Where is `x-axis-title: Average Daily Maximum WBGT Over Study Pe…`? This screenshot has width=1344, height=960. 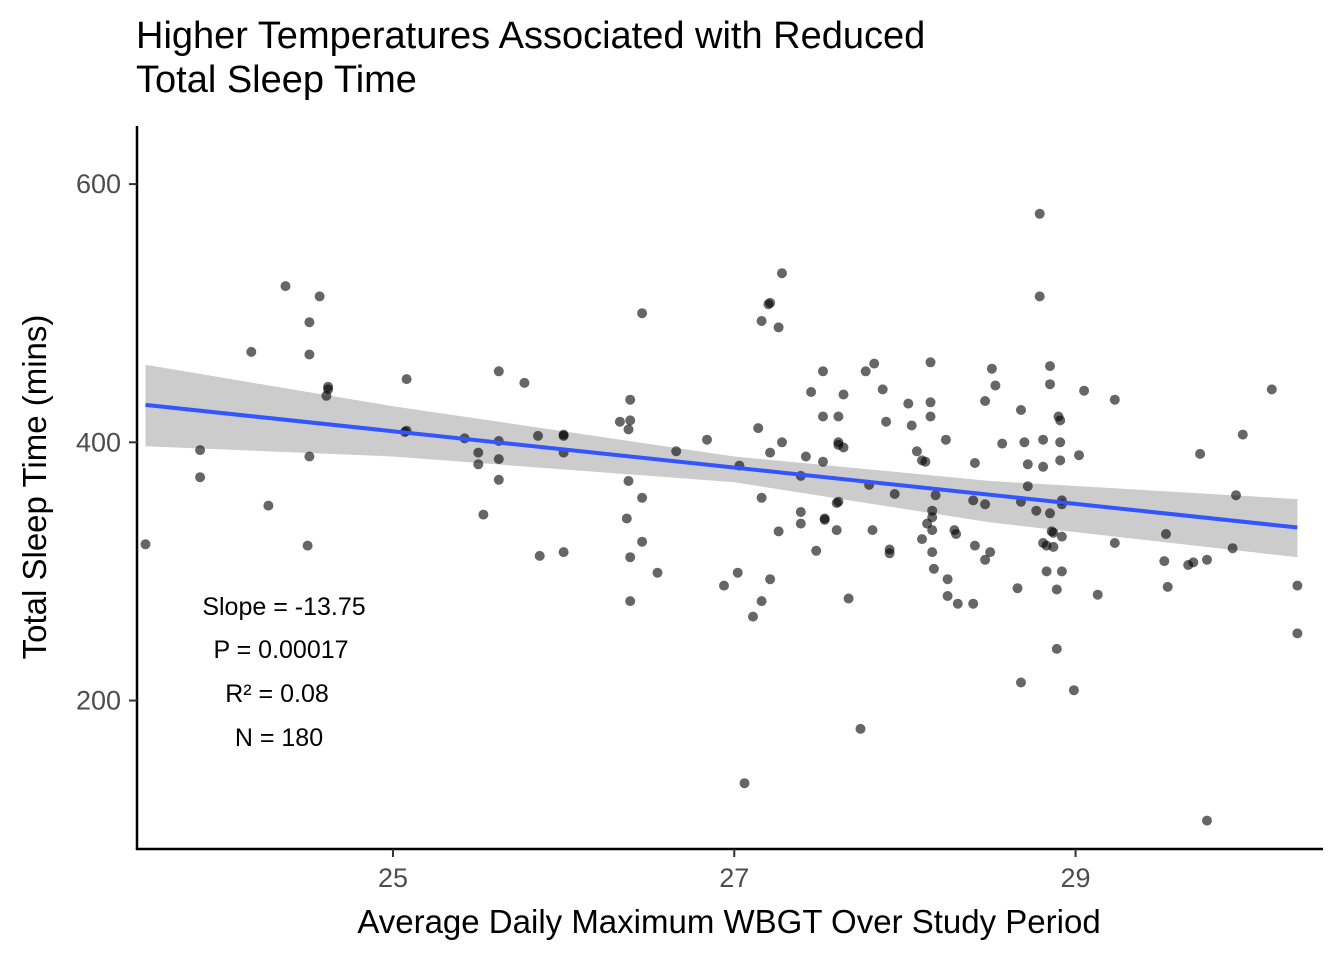 x-axis-title: Average Daily Maximum WBGT Over Study Pe… is located at coordinates (728, 921).